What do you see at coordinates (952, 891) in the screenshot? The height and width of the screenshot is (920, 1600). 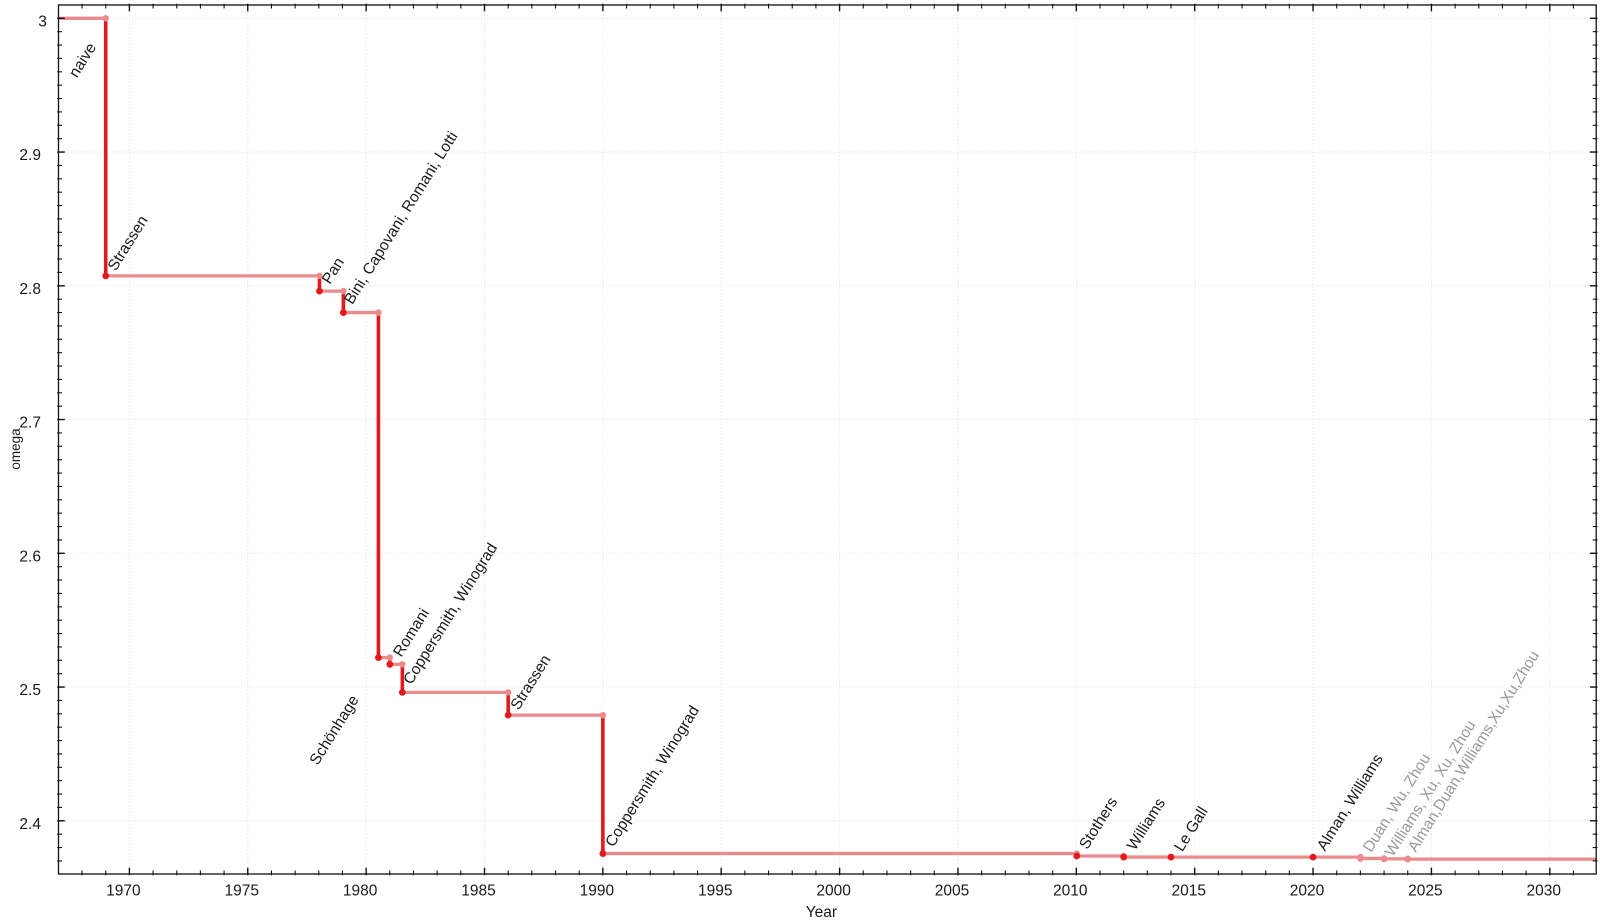 I see `svg-text: 2005` at bounding box center [952, 891].